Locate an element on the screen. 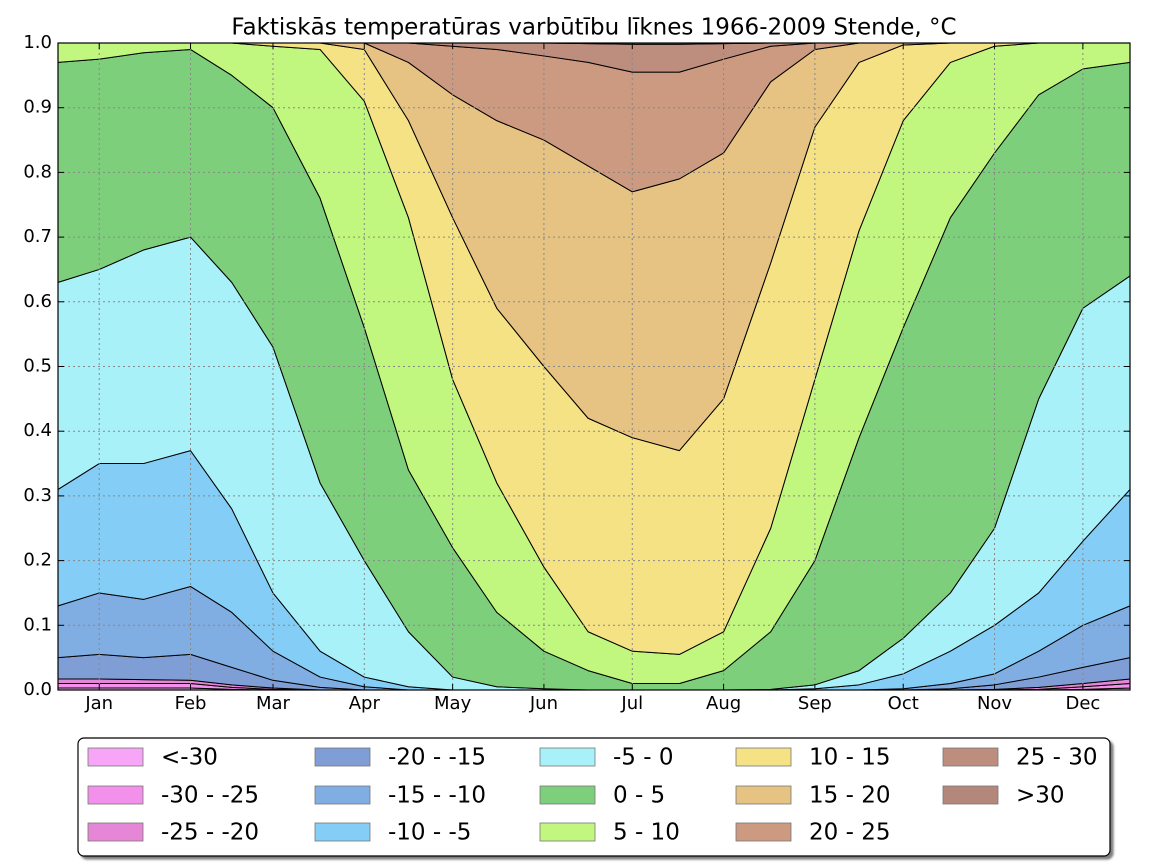 The image size is (1152, 864). legend-label: >30 is located at coordinates (1040, 796).